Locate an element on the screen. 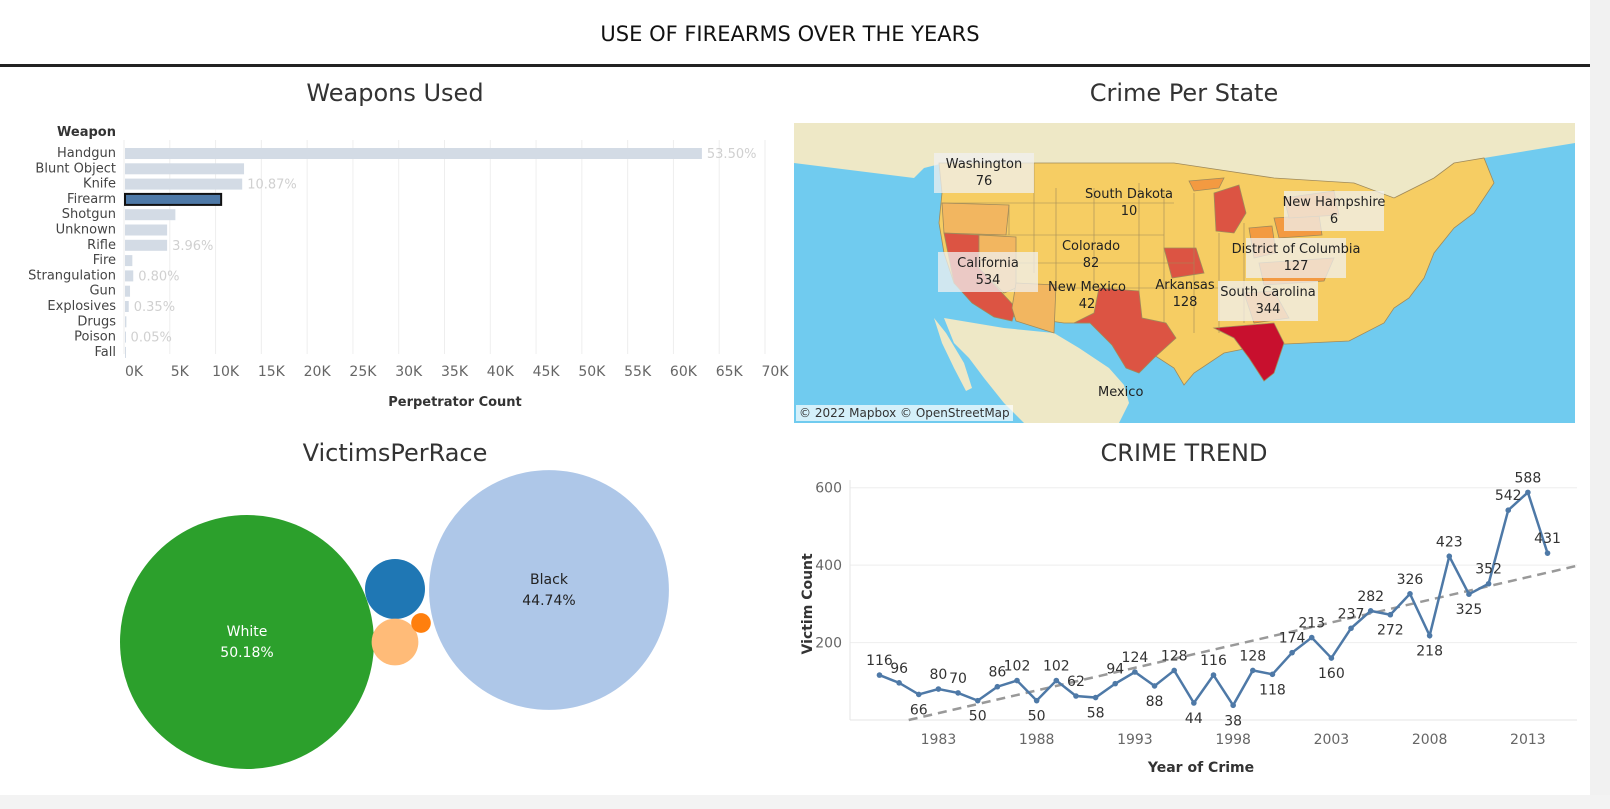  bar-data-label: 10.87% is located at coordinates (272, 185).